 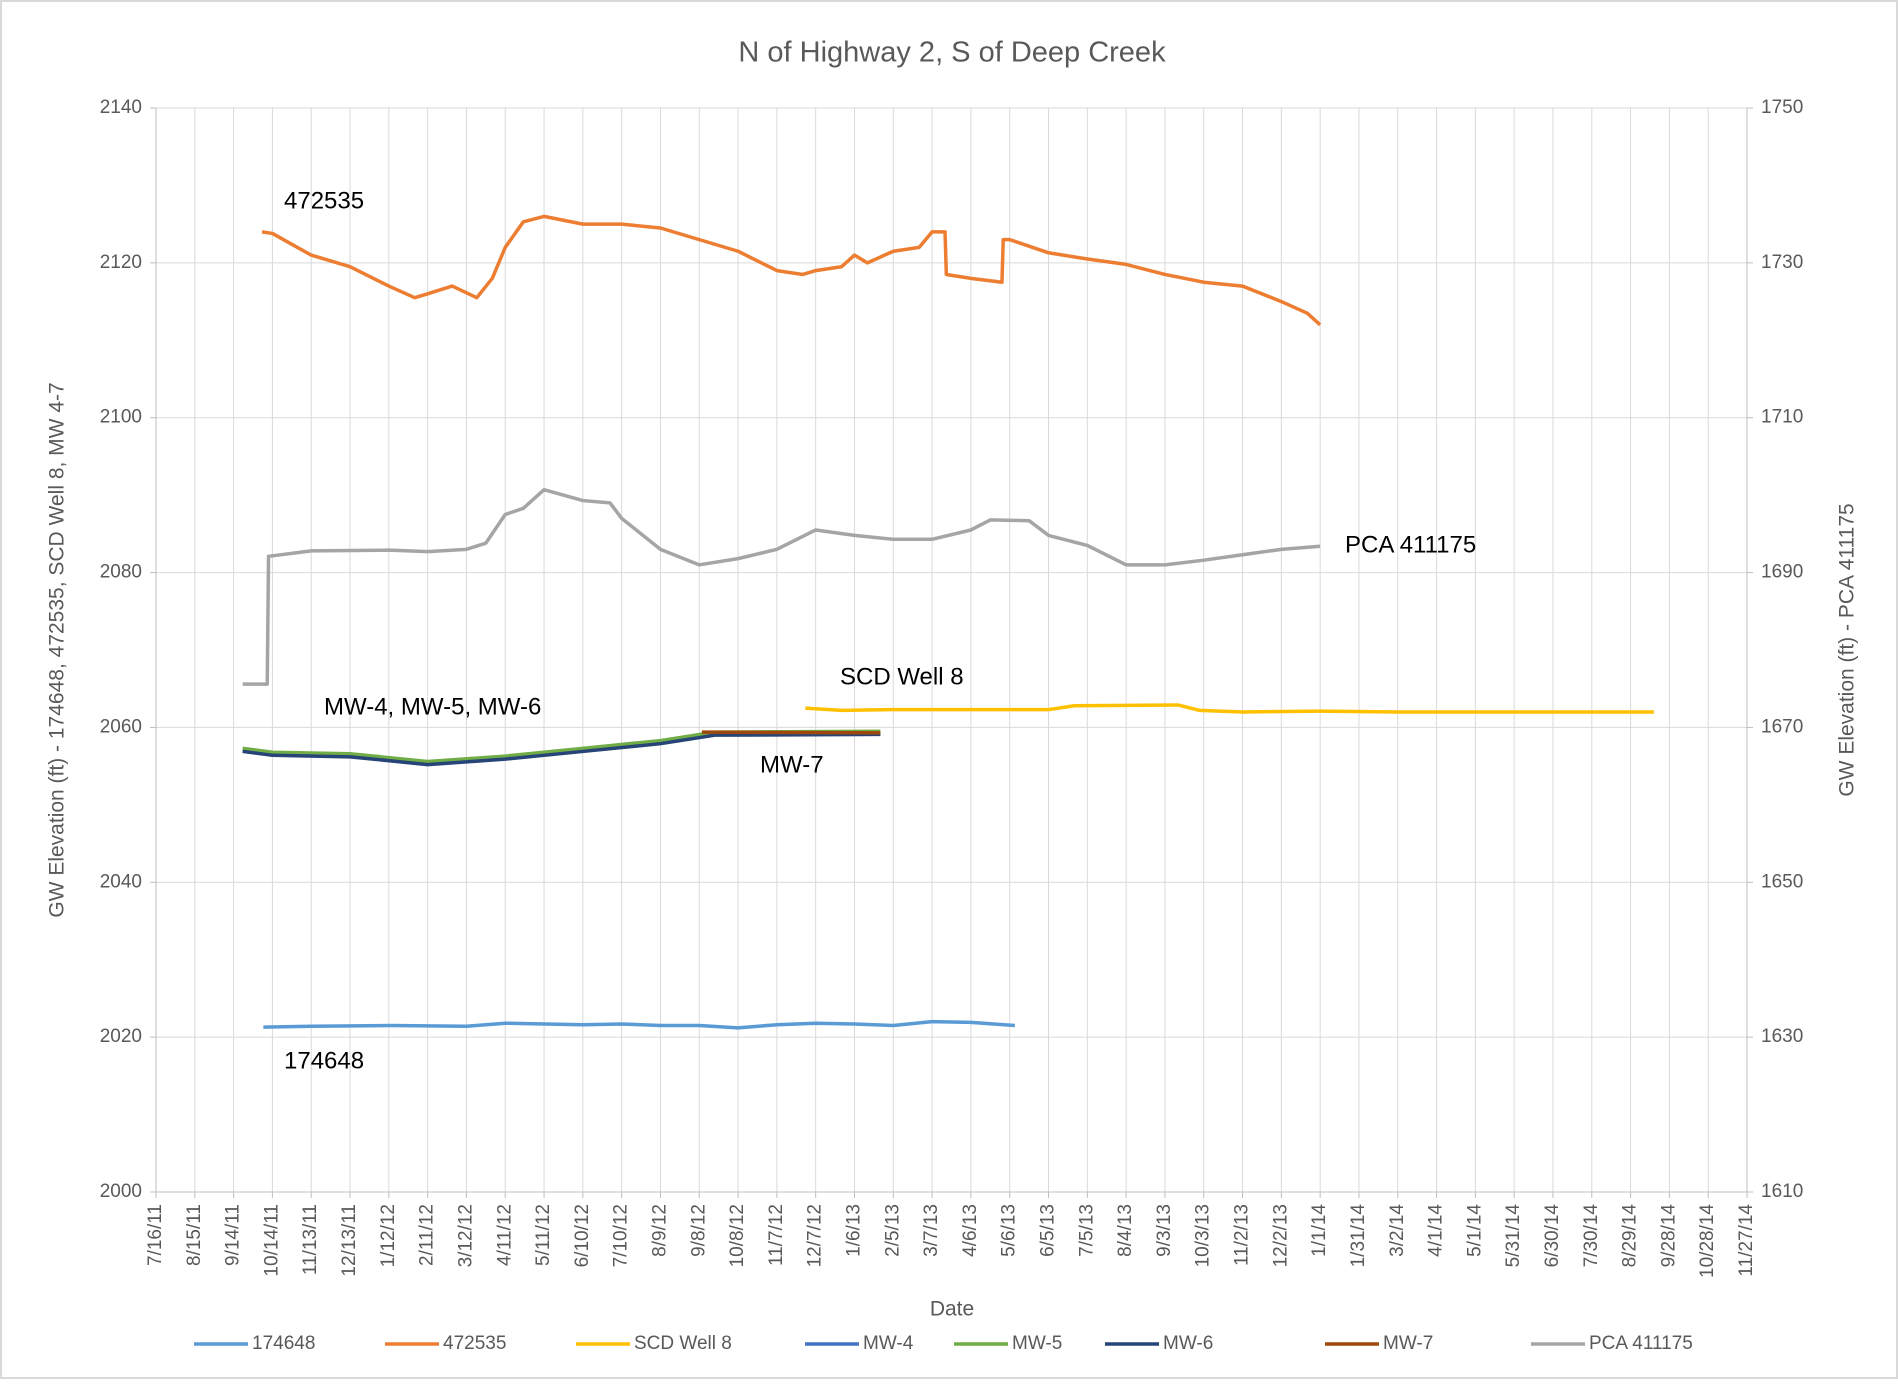 I want to click on x-tick-label: 5/11/12, so click(x=543, y=1235).